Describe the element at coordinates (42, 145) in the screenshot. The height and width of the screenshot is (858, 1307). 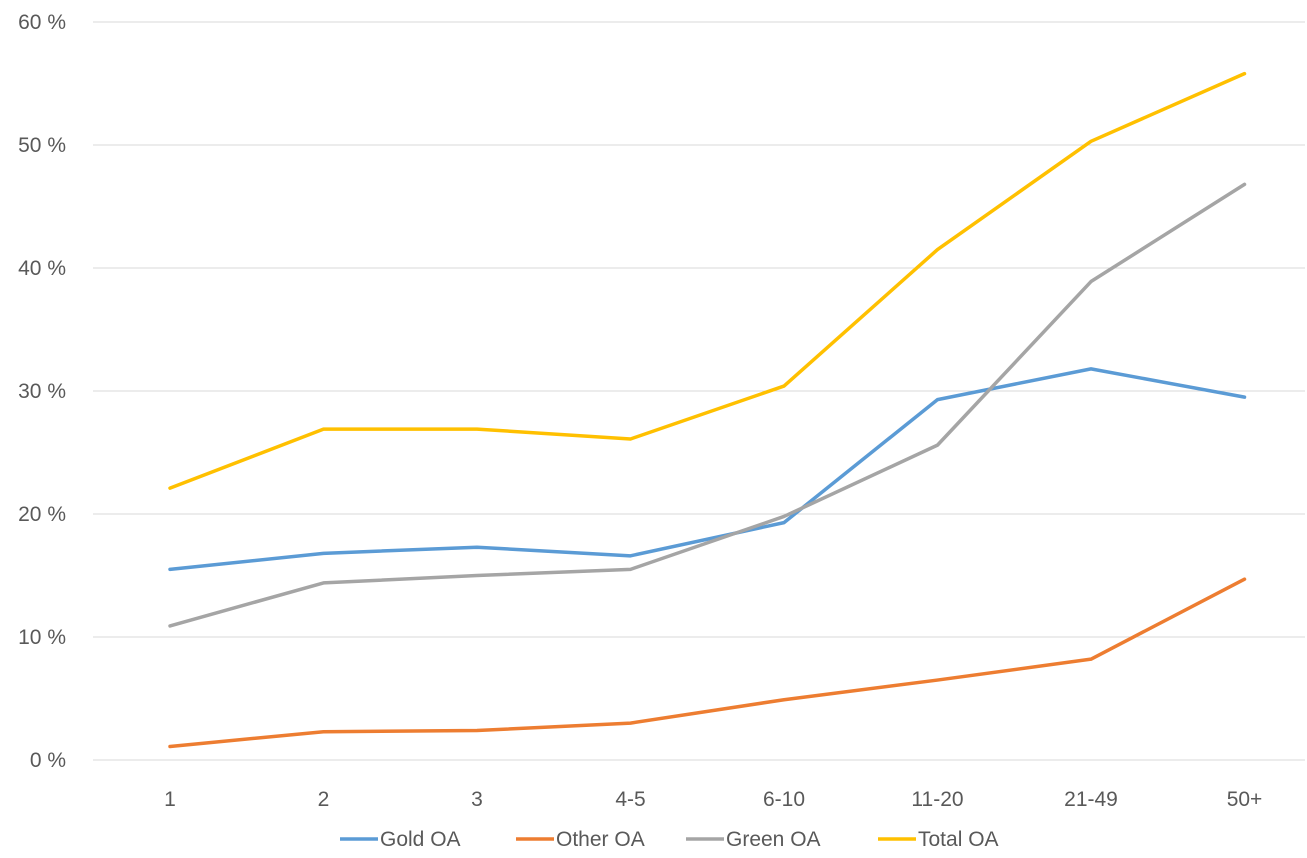
I see `y-tick-label: 50 %` at that location.